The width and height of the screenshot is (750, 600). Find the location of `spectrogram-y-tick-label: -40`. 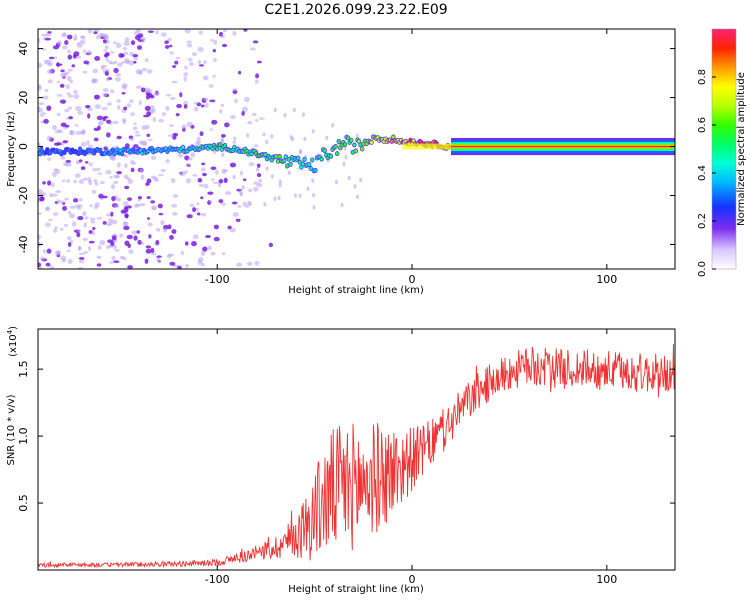

spectrogram-y-tick-label: -40 is located at coordinates (23, 245).